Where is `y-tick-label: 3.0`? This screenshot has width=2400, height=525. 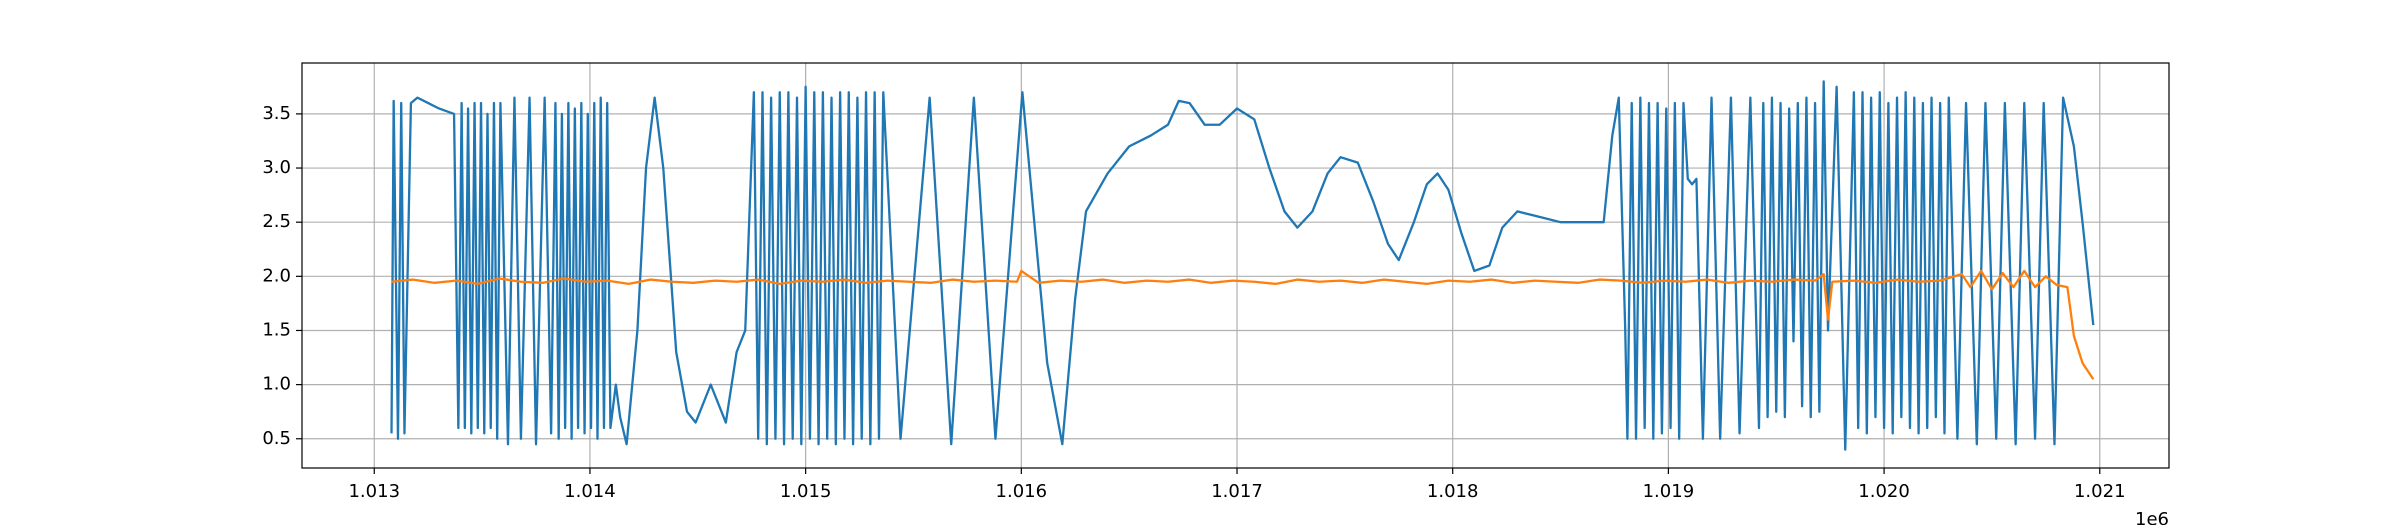 y-tick-label: 3.0 is located at coordinates (276, 167).